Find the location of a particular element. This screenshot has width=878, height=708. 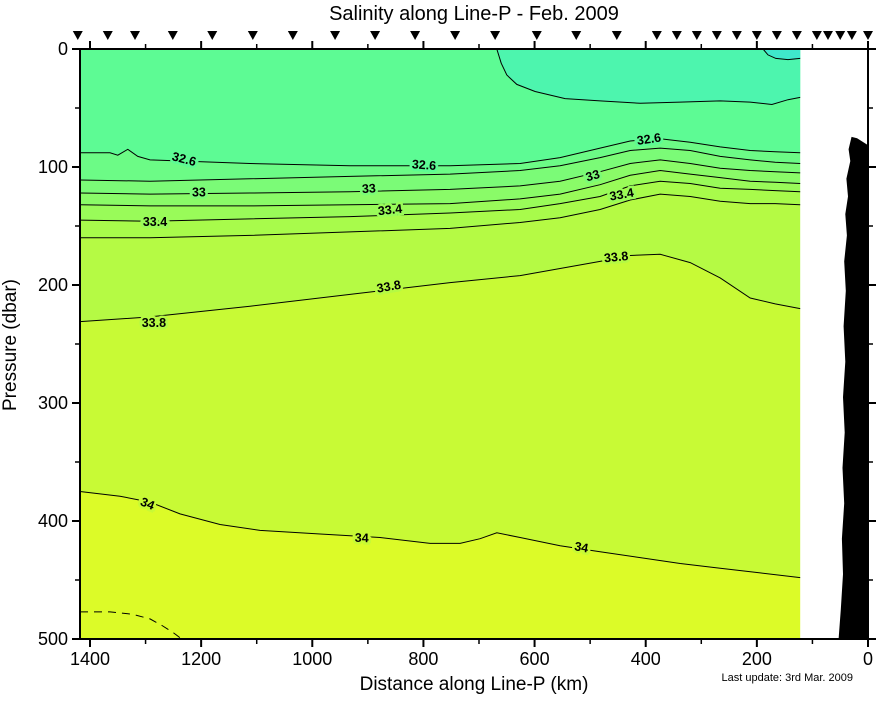

contour-line-33.4 is located at coordinates (440, 201).